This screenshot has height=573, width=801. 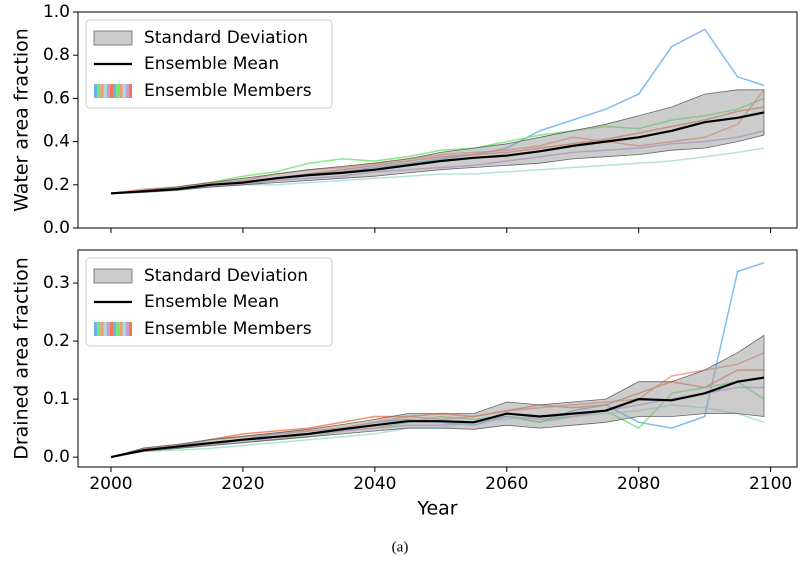 I want to click on y-tick-label: 1.0, so click(x=56, y=12).